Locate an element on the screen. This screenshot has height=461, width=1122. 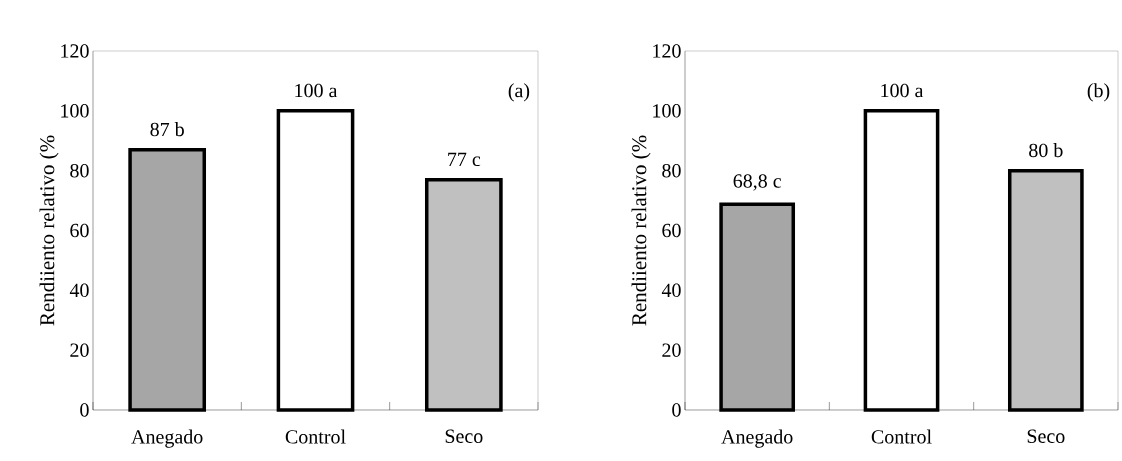
data-label: 77 c is located at coordinates (464, 159).